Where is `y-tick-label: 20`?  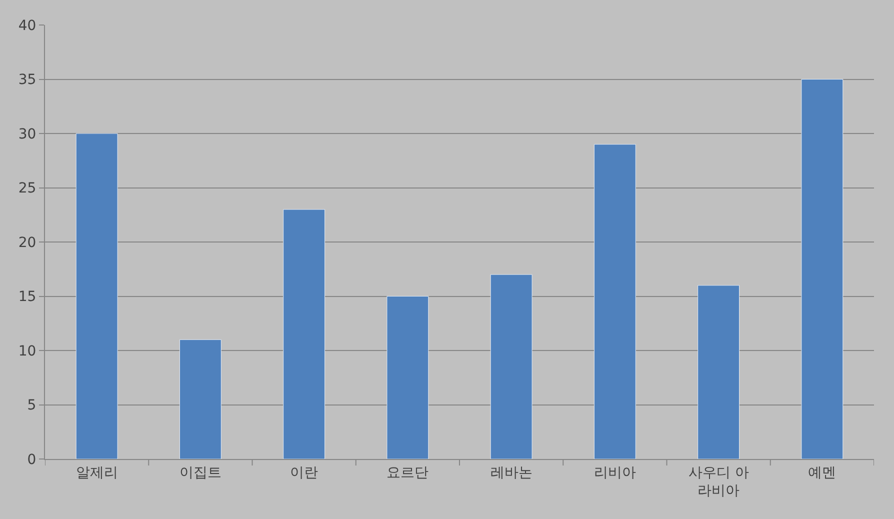
y-tick-label: 20 is located at coordinates (27, 242).